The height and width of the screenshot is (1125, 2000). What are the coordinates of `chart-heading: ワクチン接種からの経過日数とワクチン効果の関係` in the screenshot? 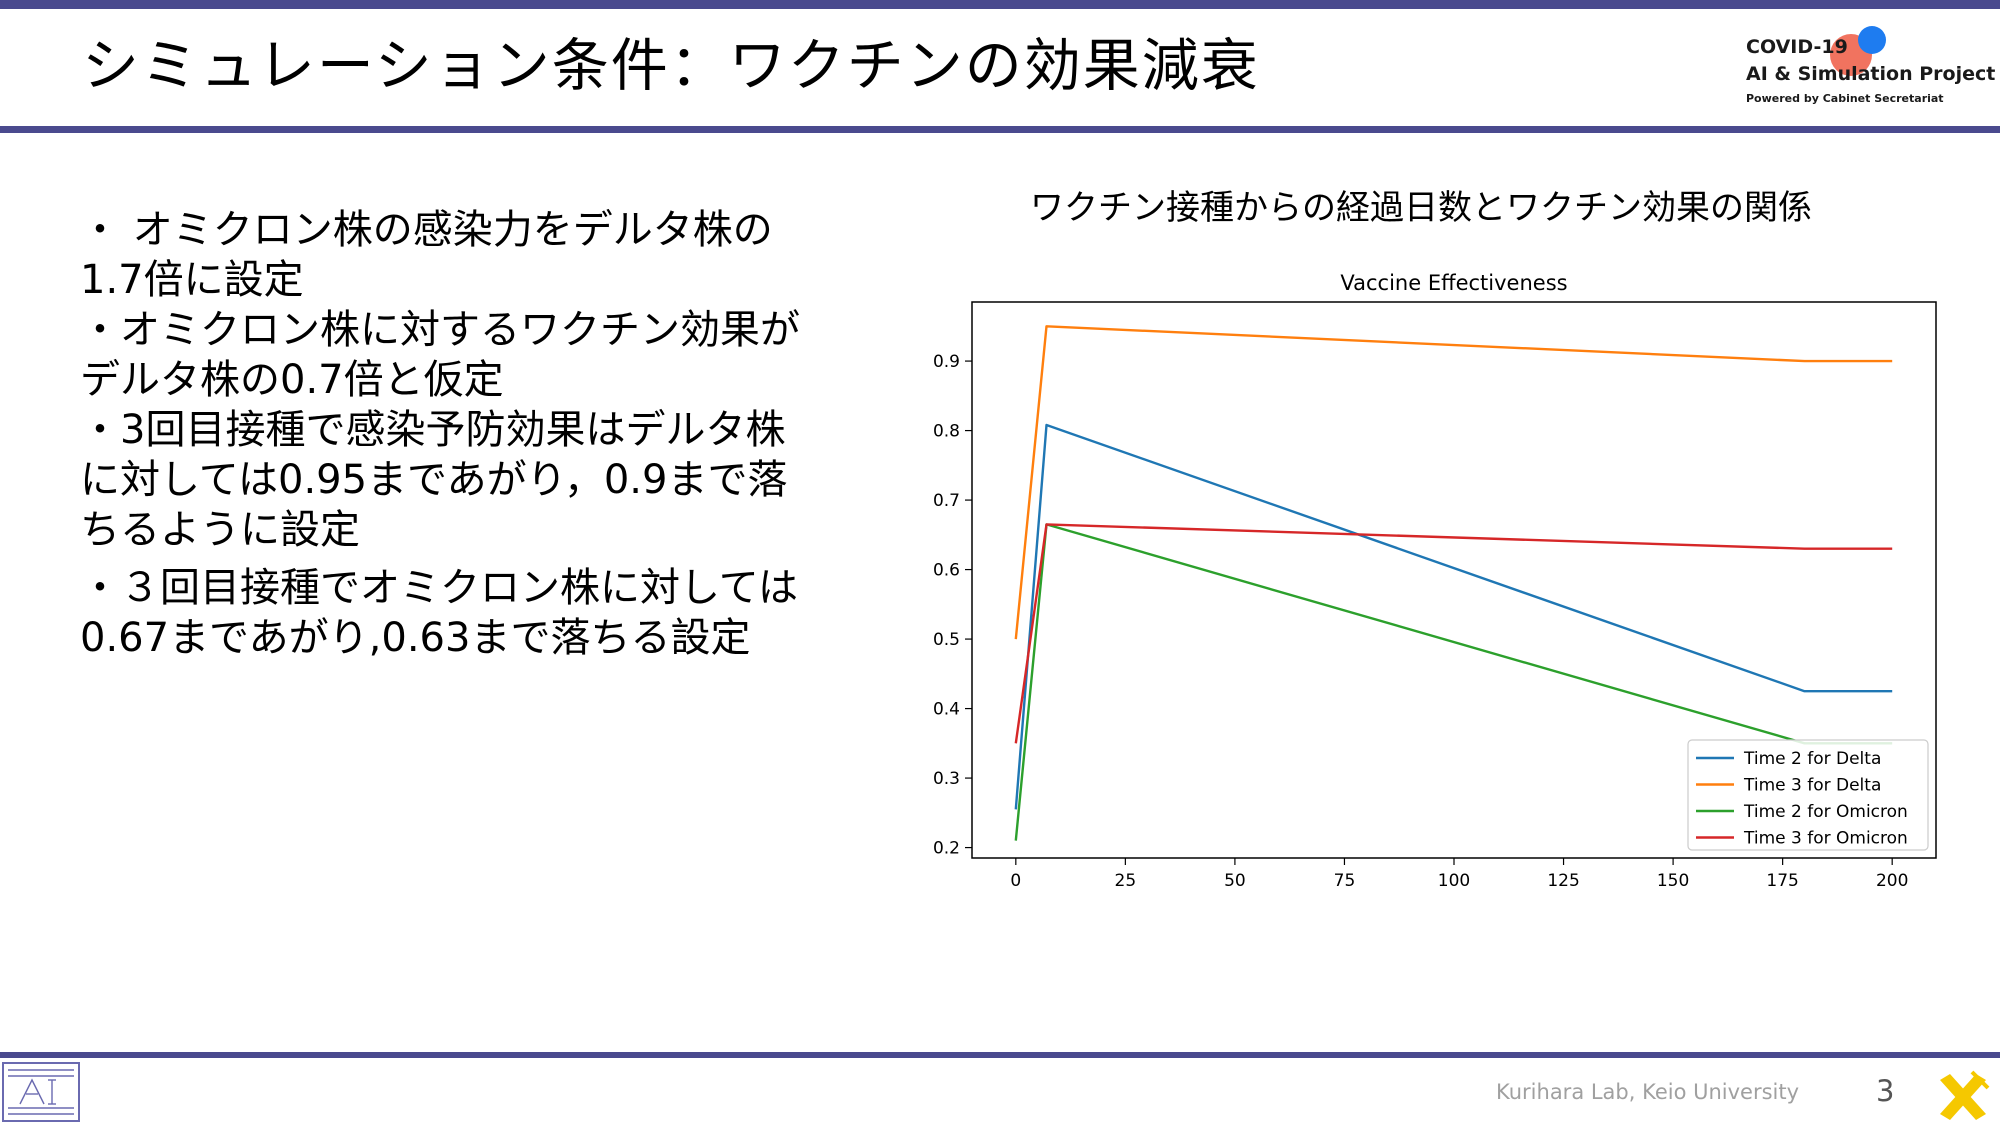 It's located at (1421, 208).